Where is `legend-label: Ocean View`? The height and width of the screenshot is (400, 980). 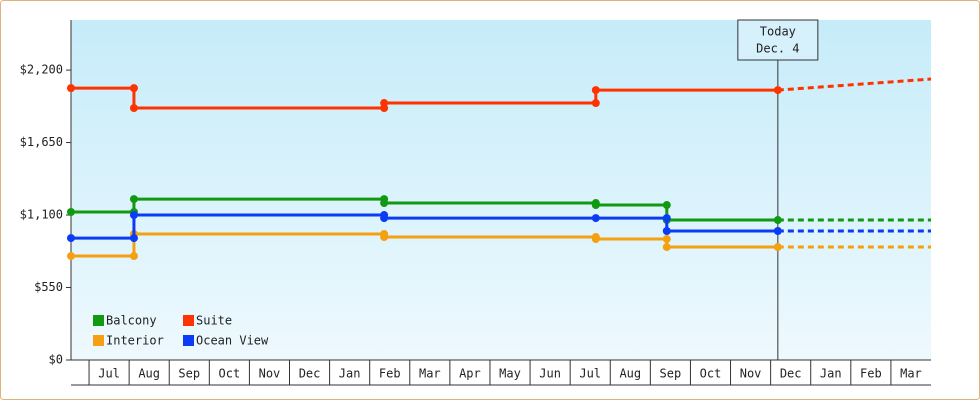
legend-label: Ocean View is located at coordinates (232, 341).